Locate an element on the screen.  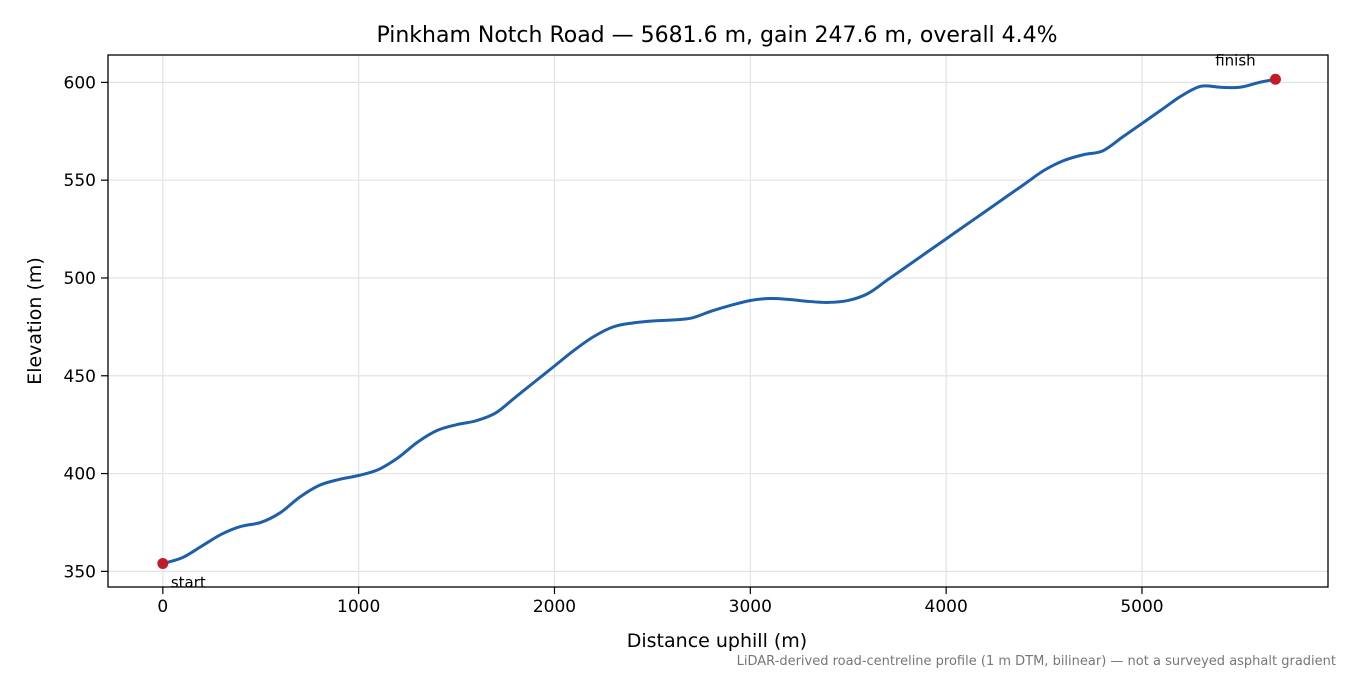
x-tick-label: 1000 is located at coordinates (358, 607).